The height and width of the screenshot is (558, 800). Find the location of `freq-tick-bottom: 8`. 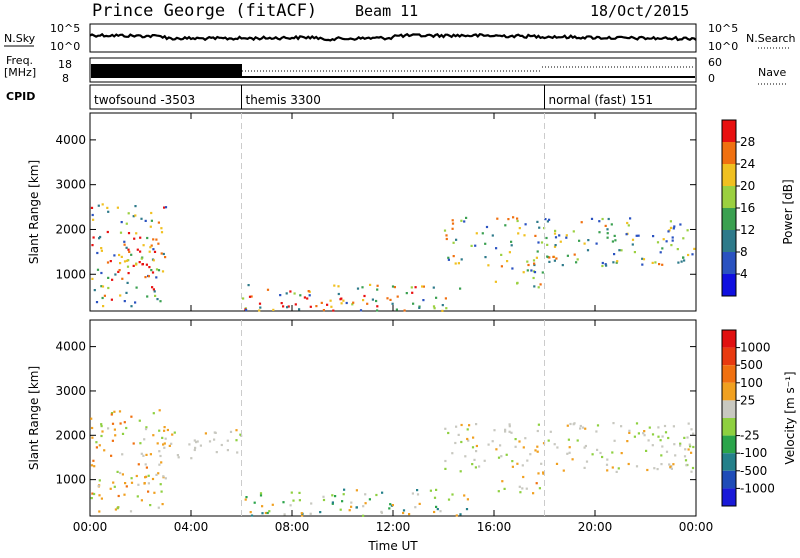

freq-tick-bottom: 8 is located at coordinates (65, 78).